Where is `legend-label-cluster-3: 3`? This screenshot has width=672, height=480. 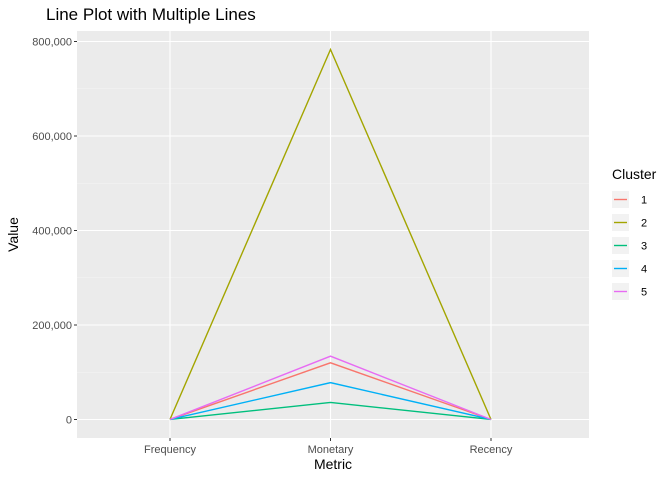 legend-label-cluster-3: 3 is located at coordinates (644, 247).